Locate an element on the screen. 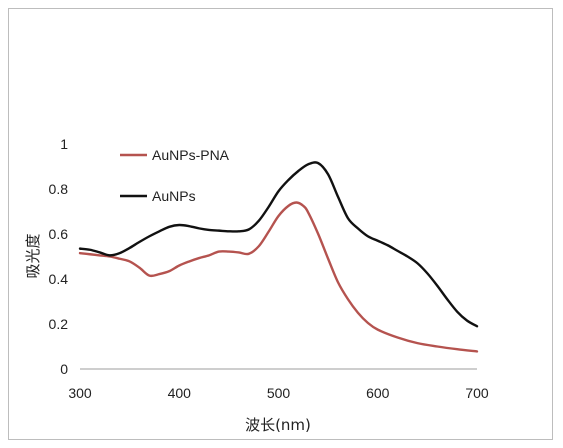  y-tick-label: 1 is located at coordinates (64, 144).